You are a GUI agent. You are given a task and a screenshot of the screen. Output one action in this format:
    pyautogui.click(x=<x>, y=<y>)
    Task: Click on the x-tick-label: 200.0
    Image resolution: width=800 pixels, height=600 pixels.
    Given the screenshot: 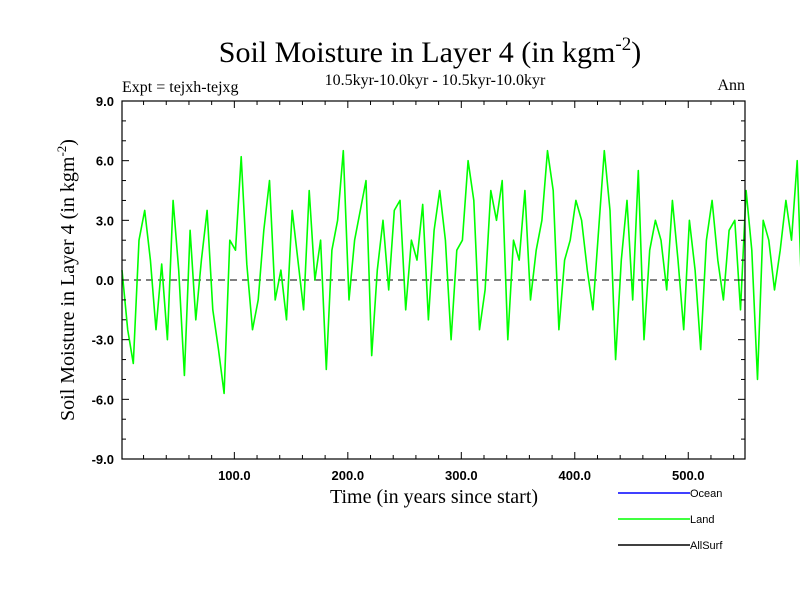 What is the action you would take?
    pyautogui.click(x=348, y=475)
    